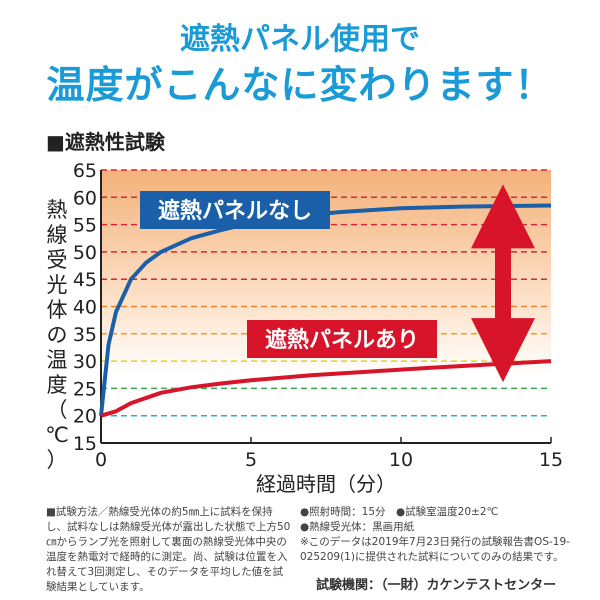  I want to click on y-label-char: （, so click(57, 410).